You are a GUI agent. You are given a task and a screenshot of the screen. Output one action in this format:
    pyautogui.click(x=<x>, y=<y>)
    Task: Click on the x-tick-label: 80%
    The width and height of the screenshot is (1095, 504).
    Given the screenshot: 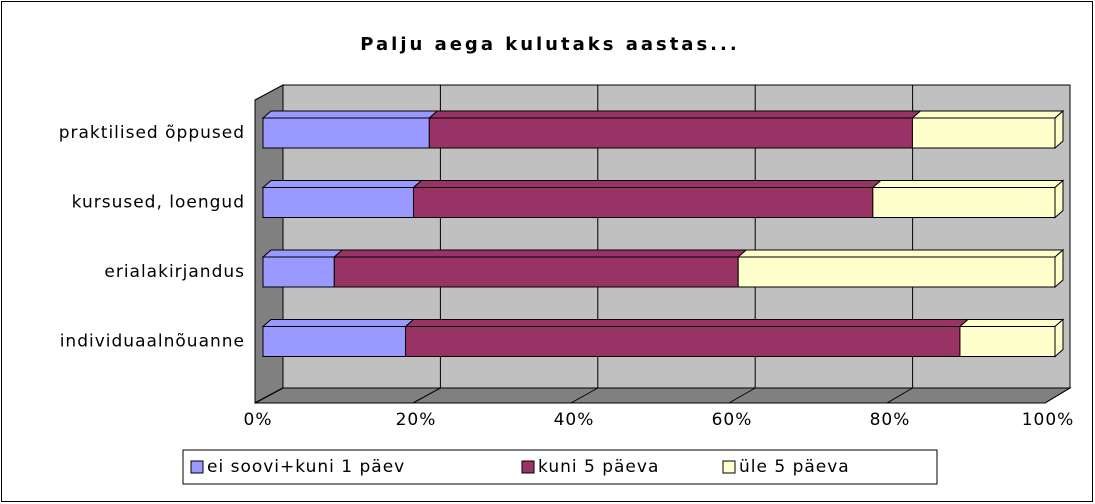 What is the action you would take?
    pyautogui.click(x=890, y=420)
    